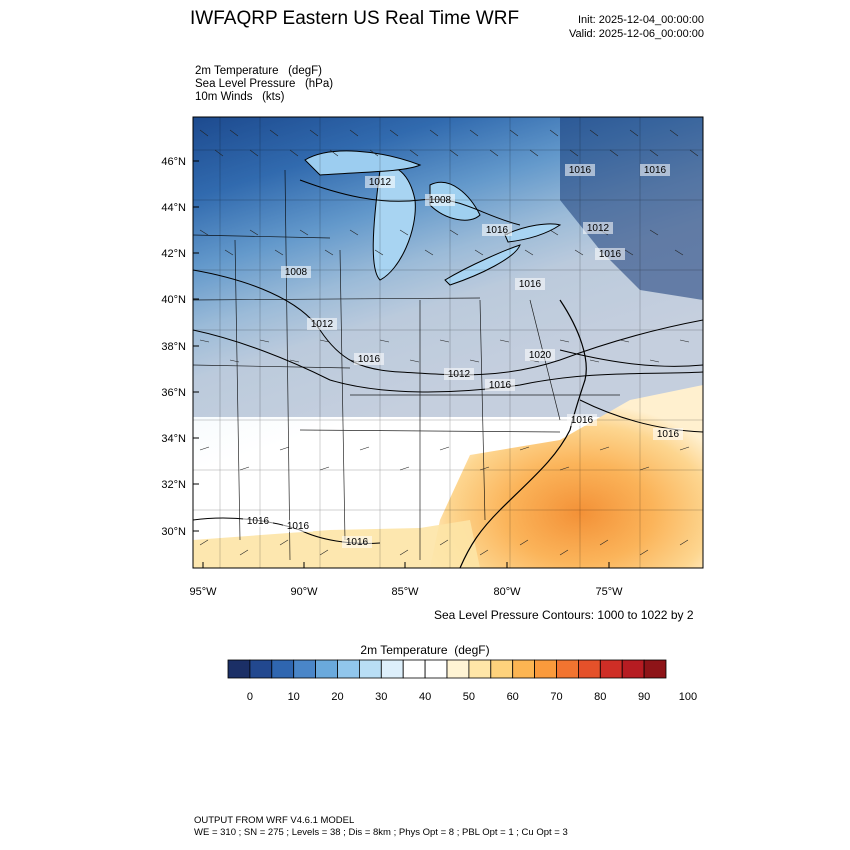 This screenshot has height=850, width=850. What do you see at coordinates (173, 300) in the screenshot?
I see `lat-tick-label: 40°N` at bounding box center [173, 300].